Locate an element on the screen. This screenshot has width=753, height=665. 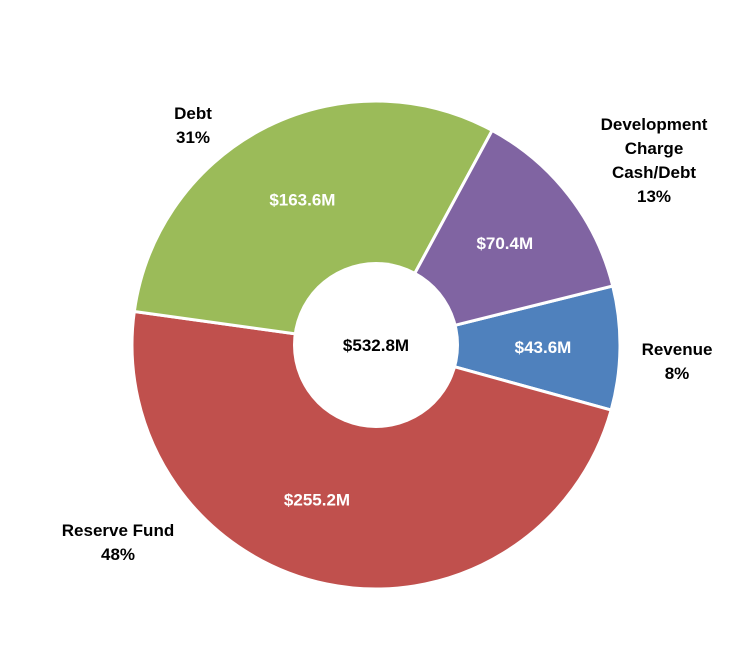
value-label-reserve-fund: $255.2M is located at coordinates (317, 500).